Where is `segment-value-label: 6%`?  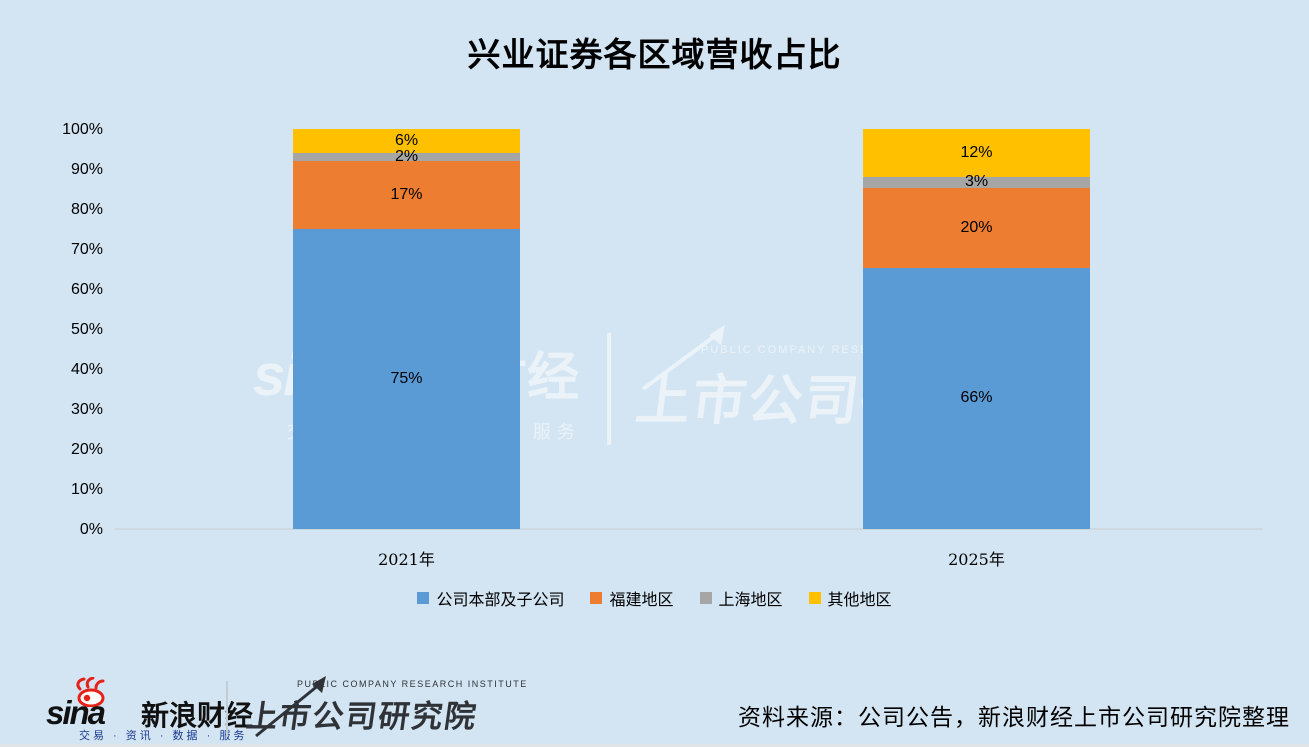 segment-value-label: 6% is located at coordinates (406, 140).